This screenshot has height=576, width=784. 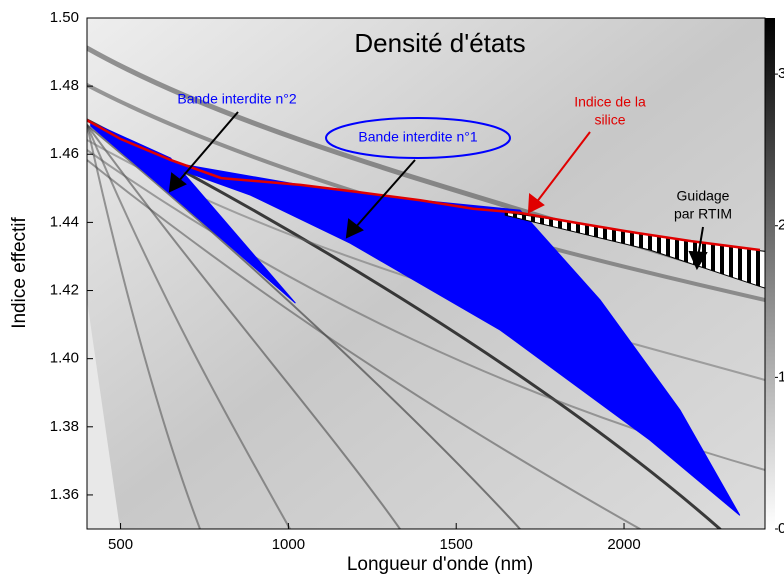 I want to click on arrow-silica, so click(x=559, y=172).